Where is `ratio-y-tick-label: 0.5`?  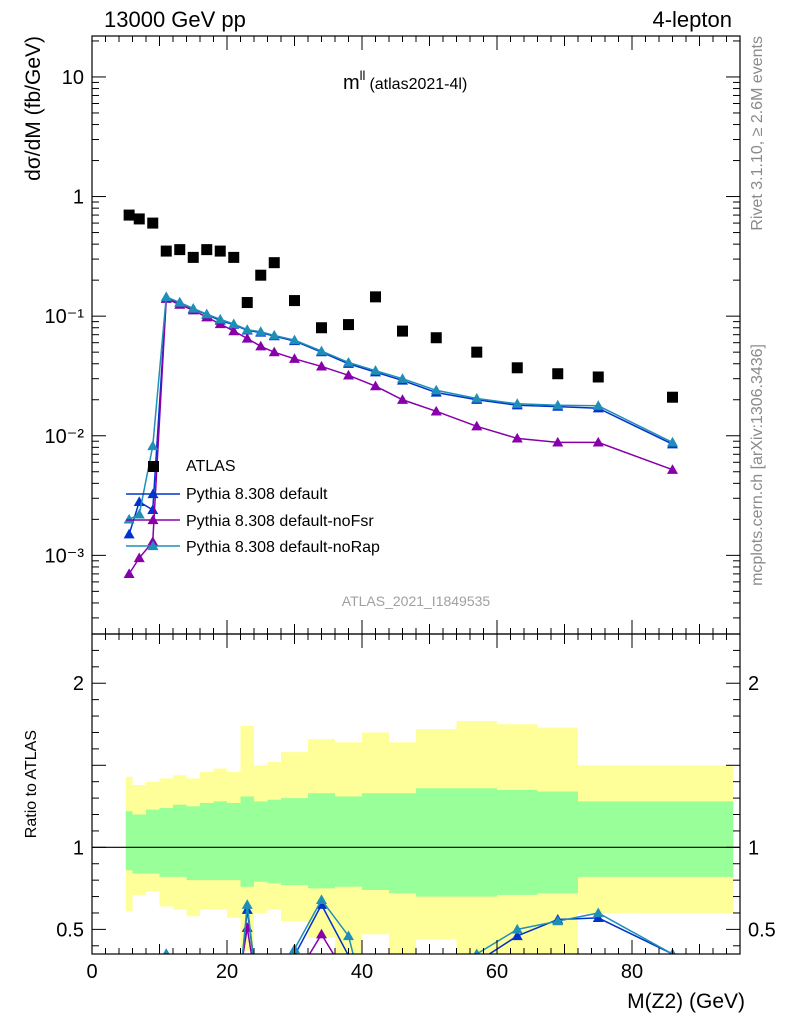 ratio-y-tick-label: 0.5 is located at coordinates (70, 930).